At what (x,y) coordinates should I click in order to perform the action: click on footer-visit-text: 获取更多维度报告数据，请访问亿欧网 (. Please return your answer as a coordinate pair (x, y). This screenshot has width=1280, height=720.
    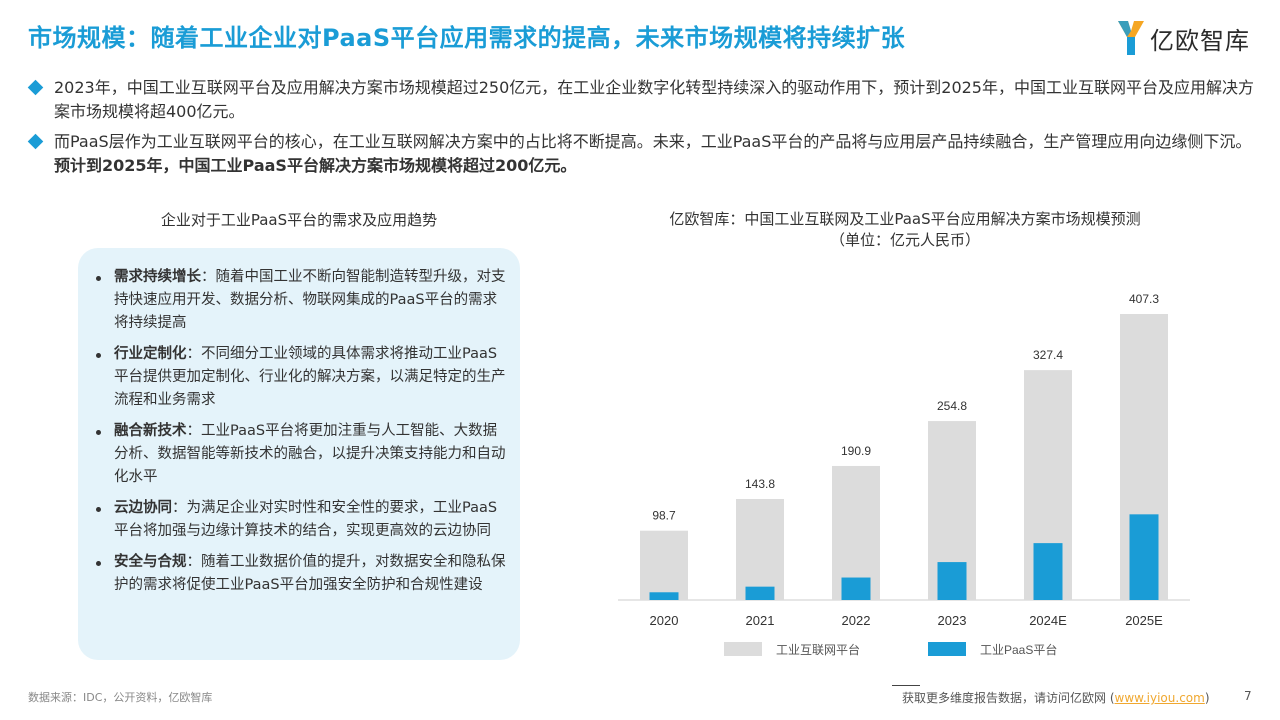
    Looking at the image, I should click on (1008, 698).